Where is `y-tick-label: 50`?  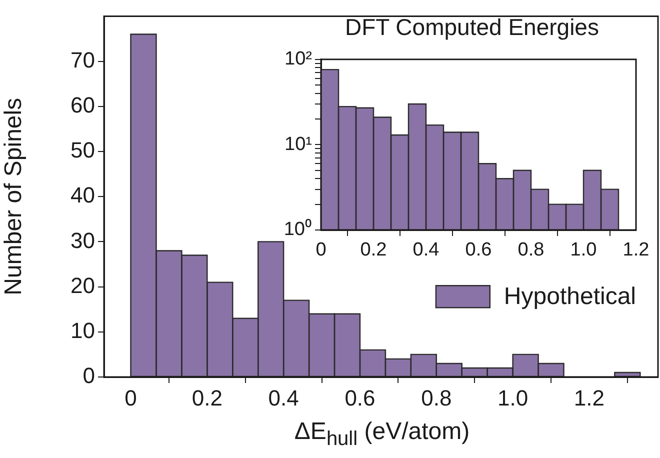
y-tick-label: 50 is located at coordinates (82, 150).